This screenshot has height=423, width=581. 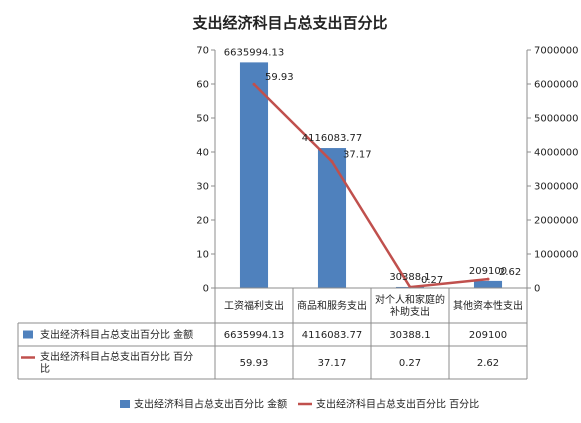 What do you see at coordinates (556, 51) in the screenshot?
I see `right-tick-label: 7000000` at bounding box center [556, 51].